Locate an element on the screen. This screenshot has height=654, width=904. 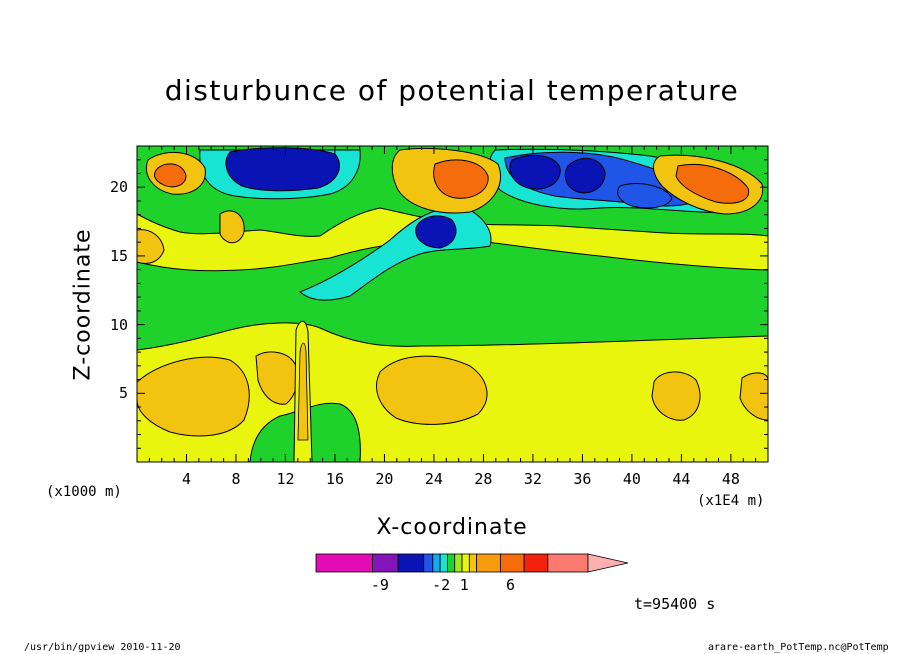
x-tick-label: 36 is located at coordinates (582, 479).